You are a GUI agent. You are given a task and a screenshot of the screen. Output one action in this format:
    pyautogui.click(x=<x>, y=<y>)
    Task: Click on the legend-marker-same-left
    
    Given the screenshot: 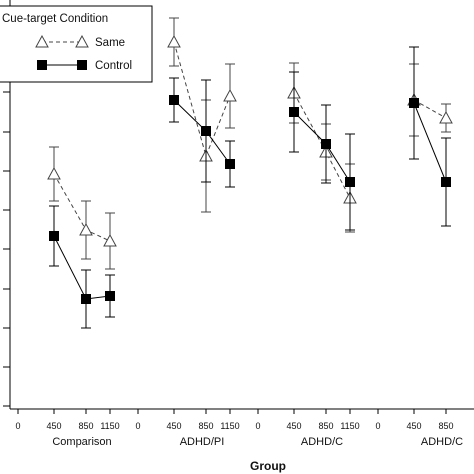 What is the action you would take?
    pyautogui.click(x=42, y=41)
    